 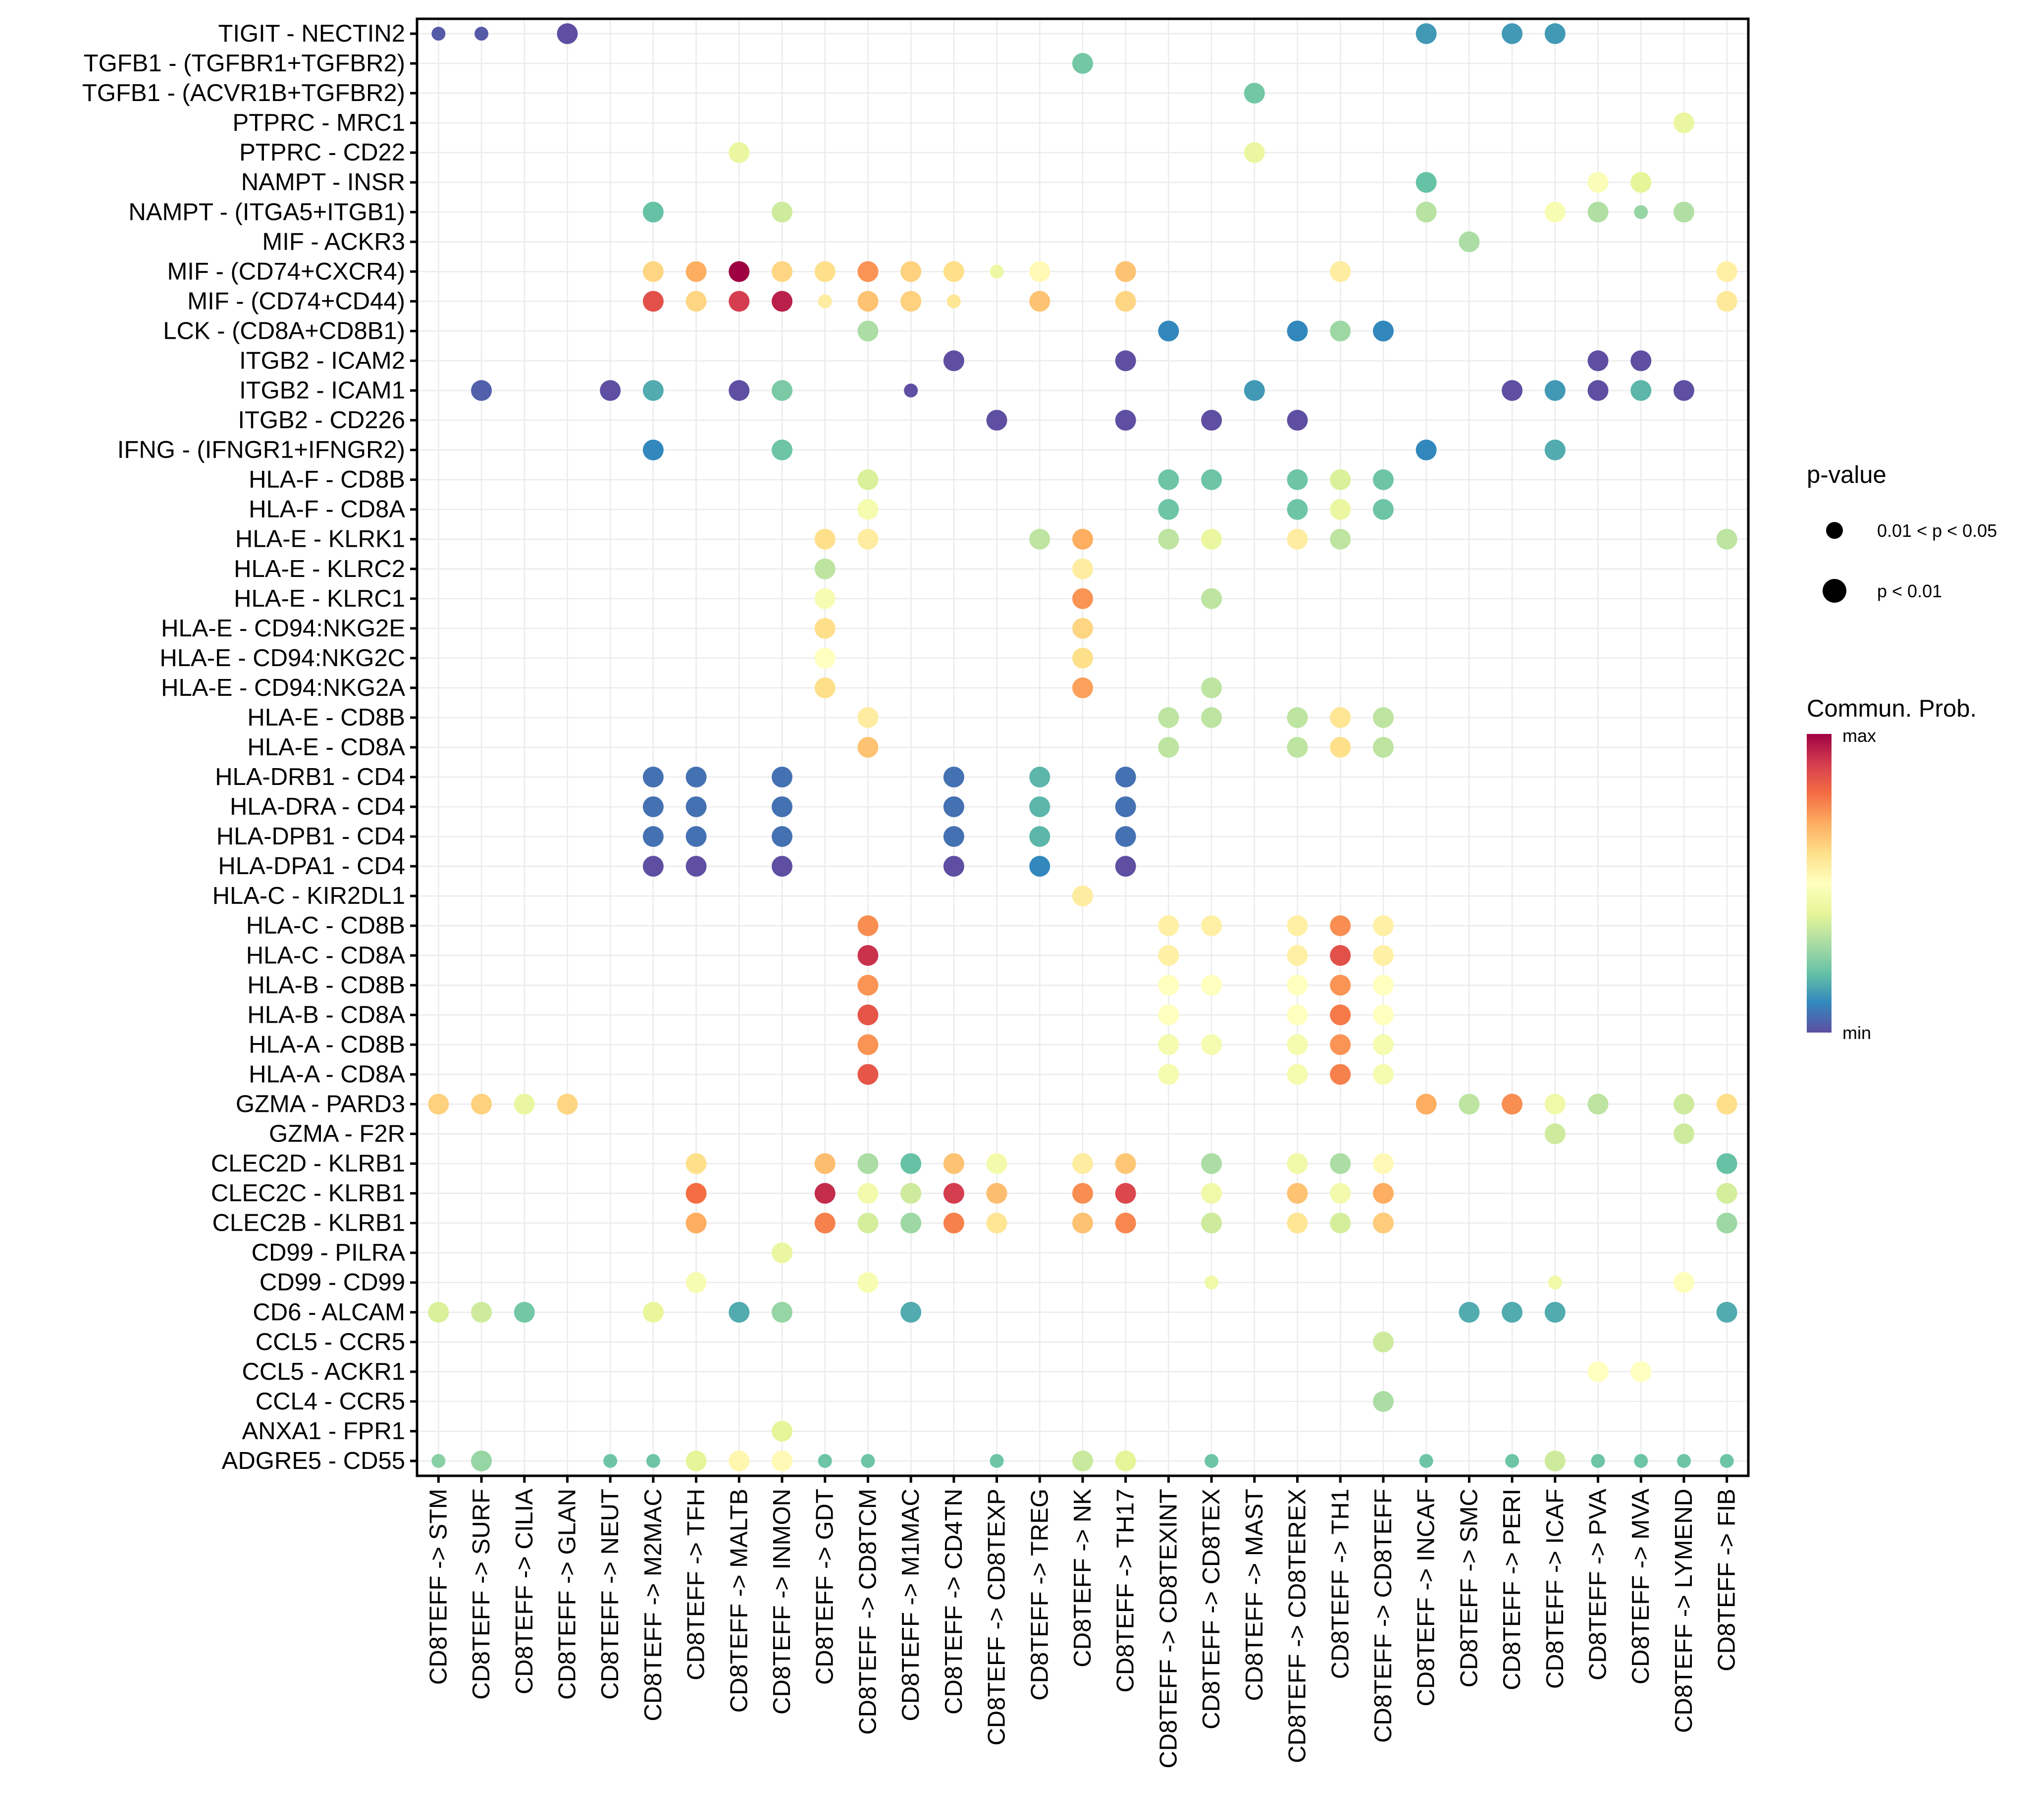 What do you see at coordinates (1168, 1628) in the screenshot?
I see `x-tick-label: CD8TEFF -> CD8TEXINT` at bounding box center [1168, 1628].